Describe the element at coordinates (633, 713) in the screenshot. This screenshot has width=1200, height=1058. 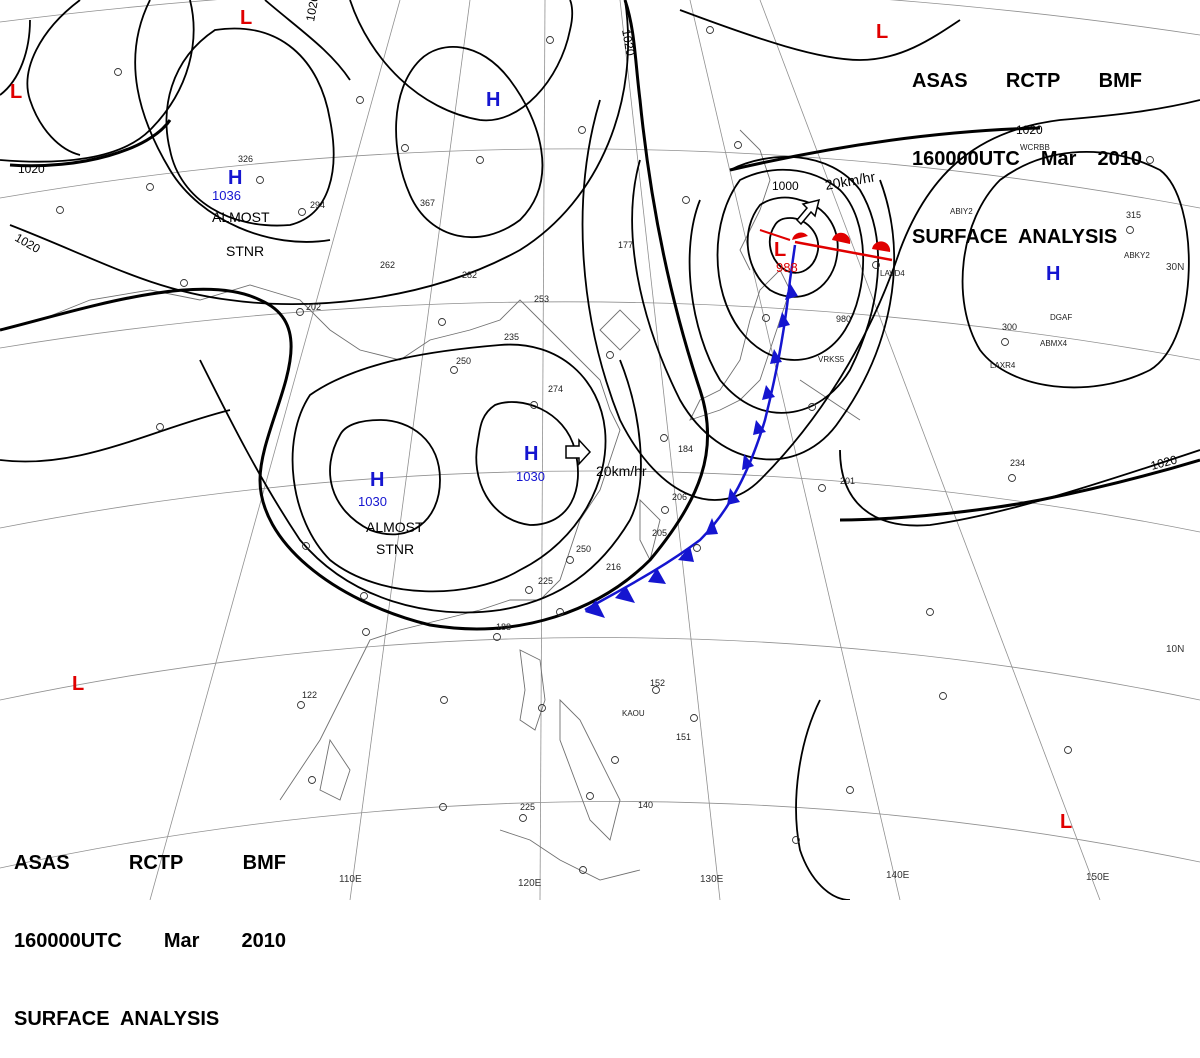
I see `svg-text: KAOU` at that location.